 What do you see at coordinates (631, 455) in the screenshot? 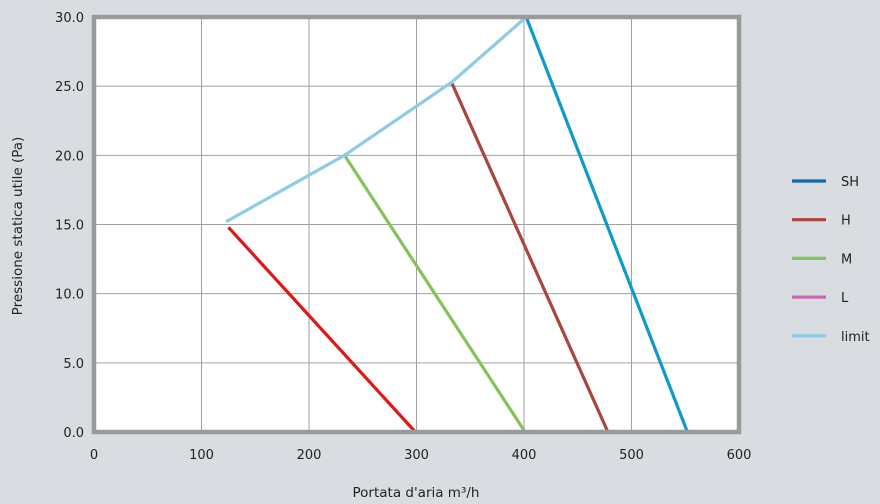
I see `x-tick-label: 500` at bounding box center [631, 455].